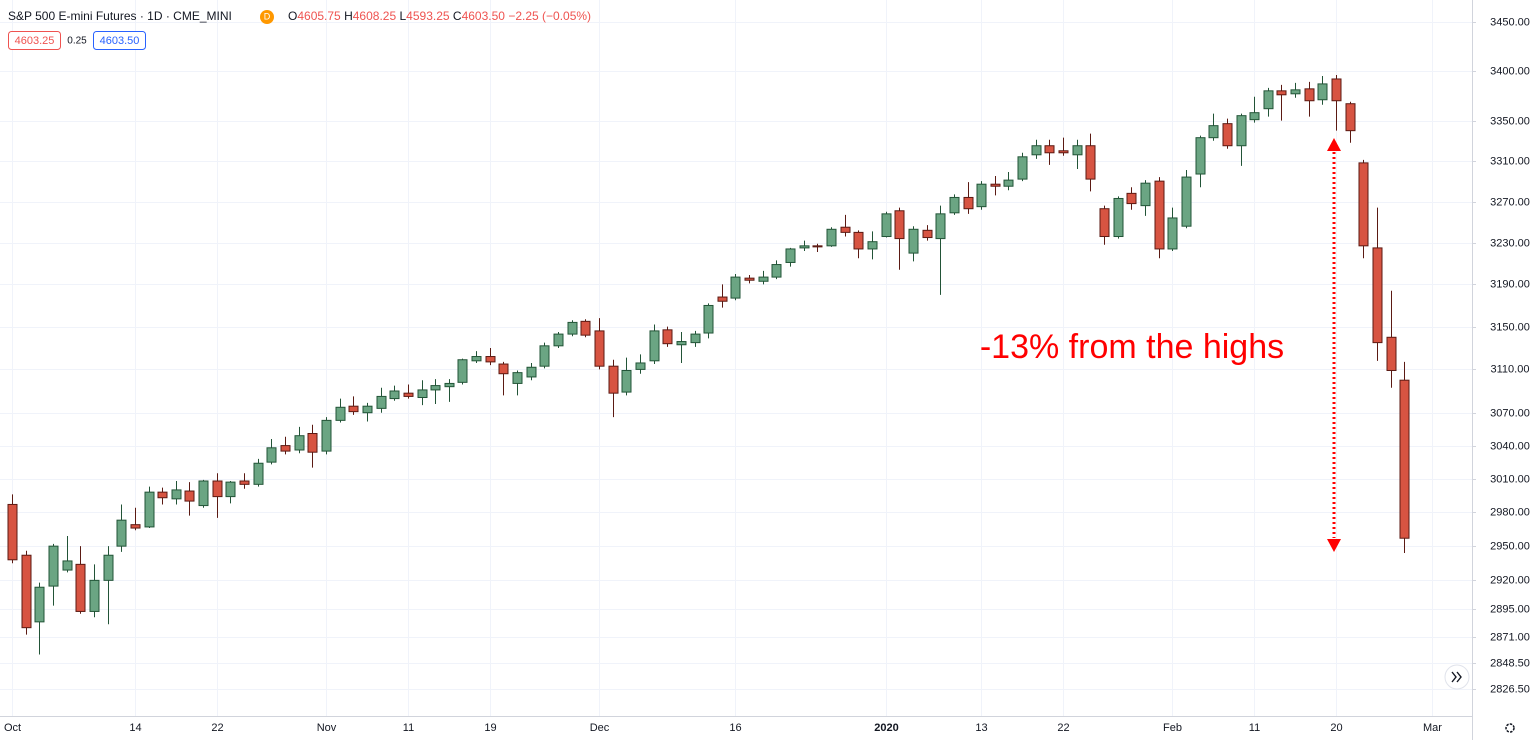 The image size is (1536, 740). What do you see at coordinates (1510, 369) in the screenshot?
I see `y-tick-label: 3110.00` at bounding box center [1510, 369].